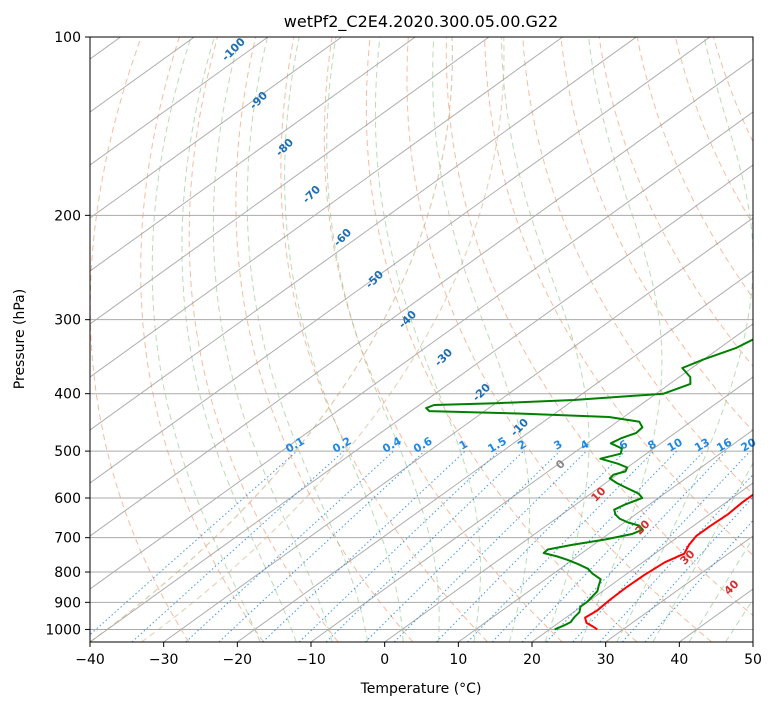  Describe the element at coordinates (311, 660) in the screenshot. I see `x-tick-label: −10` at that location.